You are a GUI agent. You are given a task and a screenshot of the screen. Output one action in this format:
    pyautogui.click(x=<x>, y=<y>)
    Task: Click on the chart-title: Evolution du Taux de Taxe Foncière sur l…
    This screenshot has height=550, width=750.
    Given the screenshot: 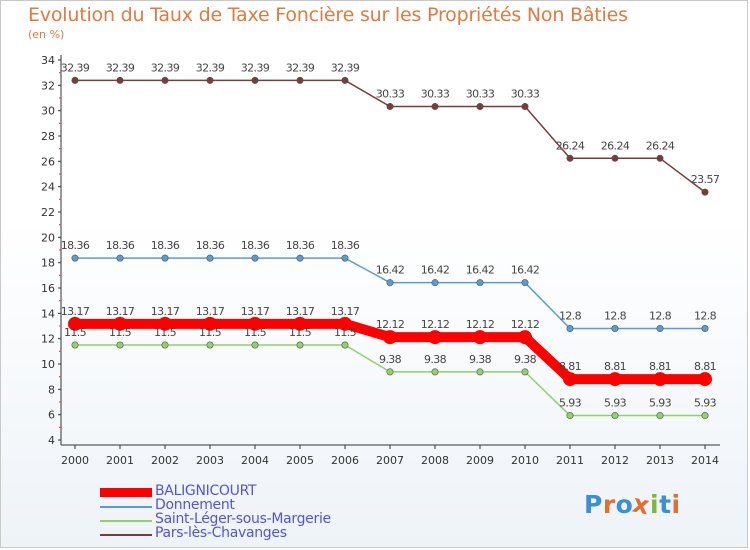 What is the action you would take?
    pyautogui.click(x=328, y=15)
    